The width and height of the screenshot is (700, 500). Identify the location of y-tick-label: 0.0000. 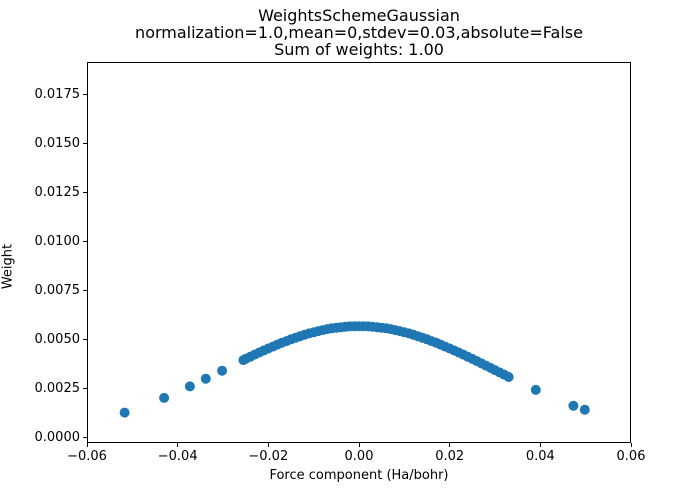
(57, 438).